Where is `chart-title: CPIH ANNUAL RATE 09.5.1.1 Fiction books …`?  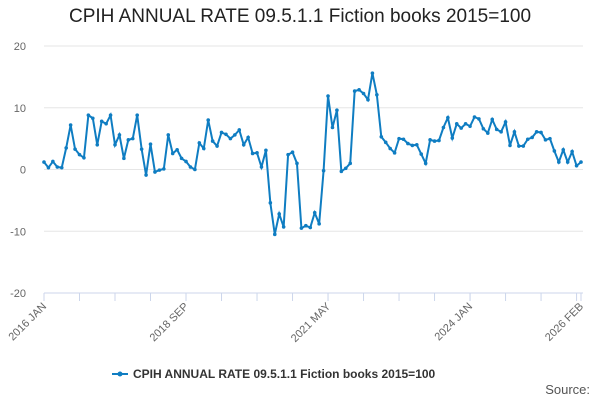
chart-title: CPIH ANNUAL RATE 09.5.1.1 Fiction books … is located at coordinates (300, 16).